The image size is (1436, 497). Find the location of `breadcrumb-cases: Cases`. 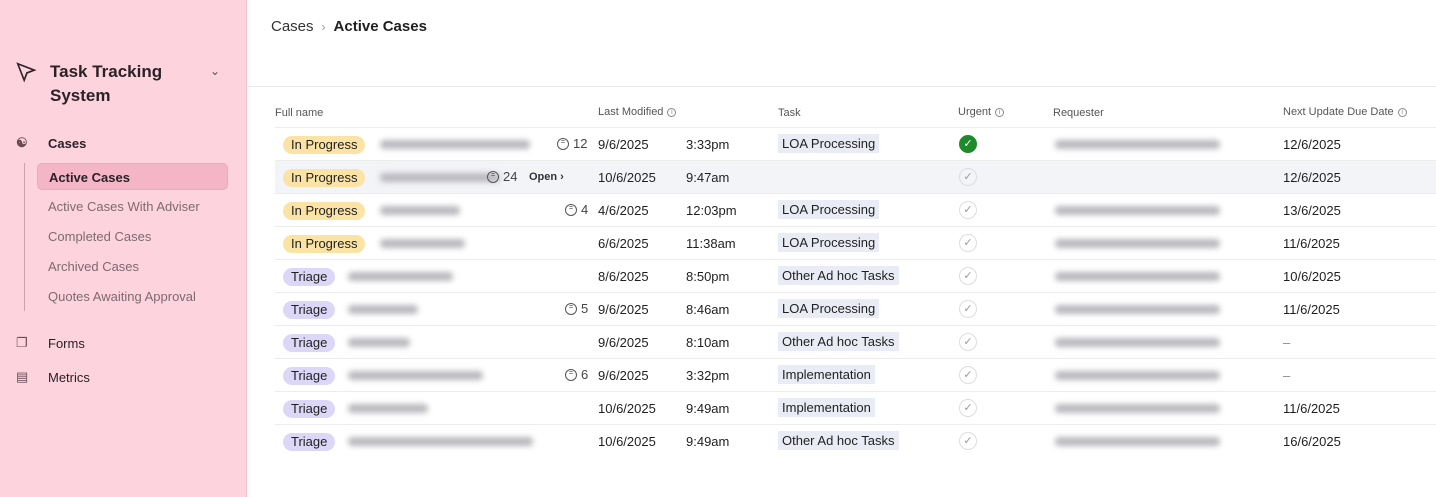

breadcrumb-cases: Cases is located at coordinates (292, 26).